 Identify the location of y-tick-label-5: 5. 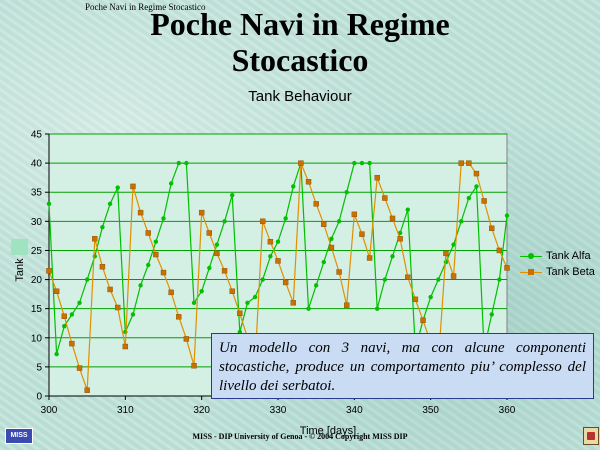
(39, 367).